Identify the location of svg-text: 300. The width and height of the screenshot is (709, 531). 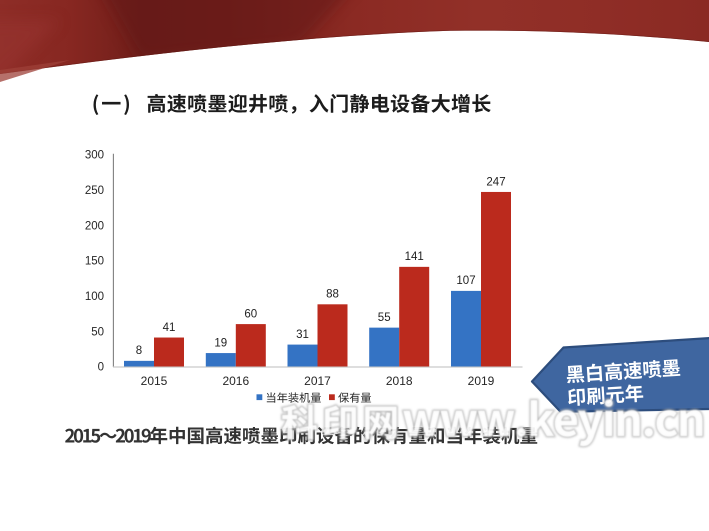
(94, 156).